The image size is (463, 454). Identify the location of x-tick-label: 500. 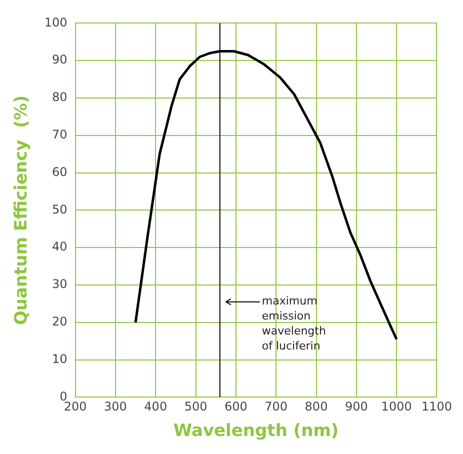
(196, 407).